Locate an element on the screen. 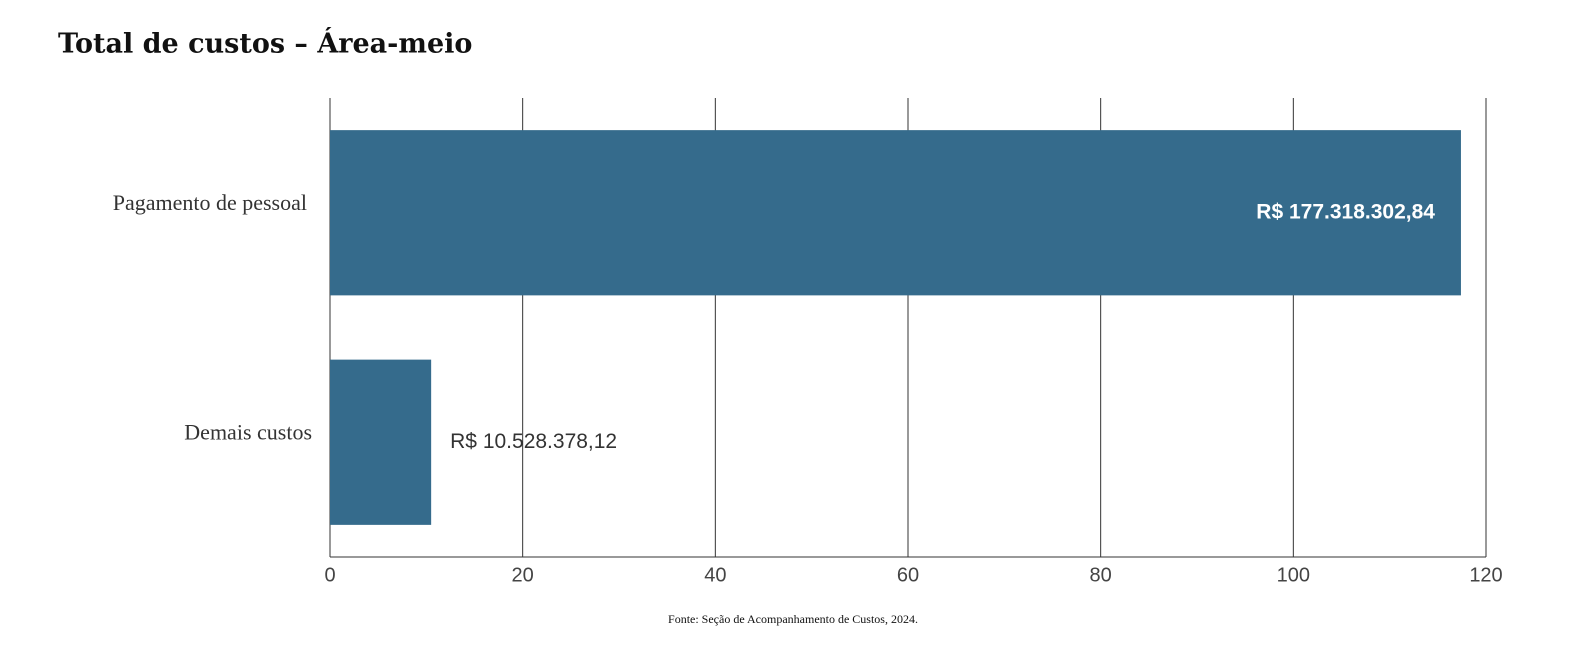 Image resolution: width=1587 pixels, height=645 pixels. x-tick-label: 100 is located at coordinates (1293, 575).